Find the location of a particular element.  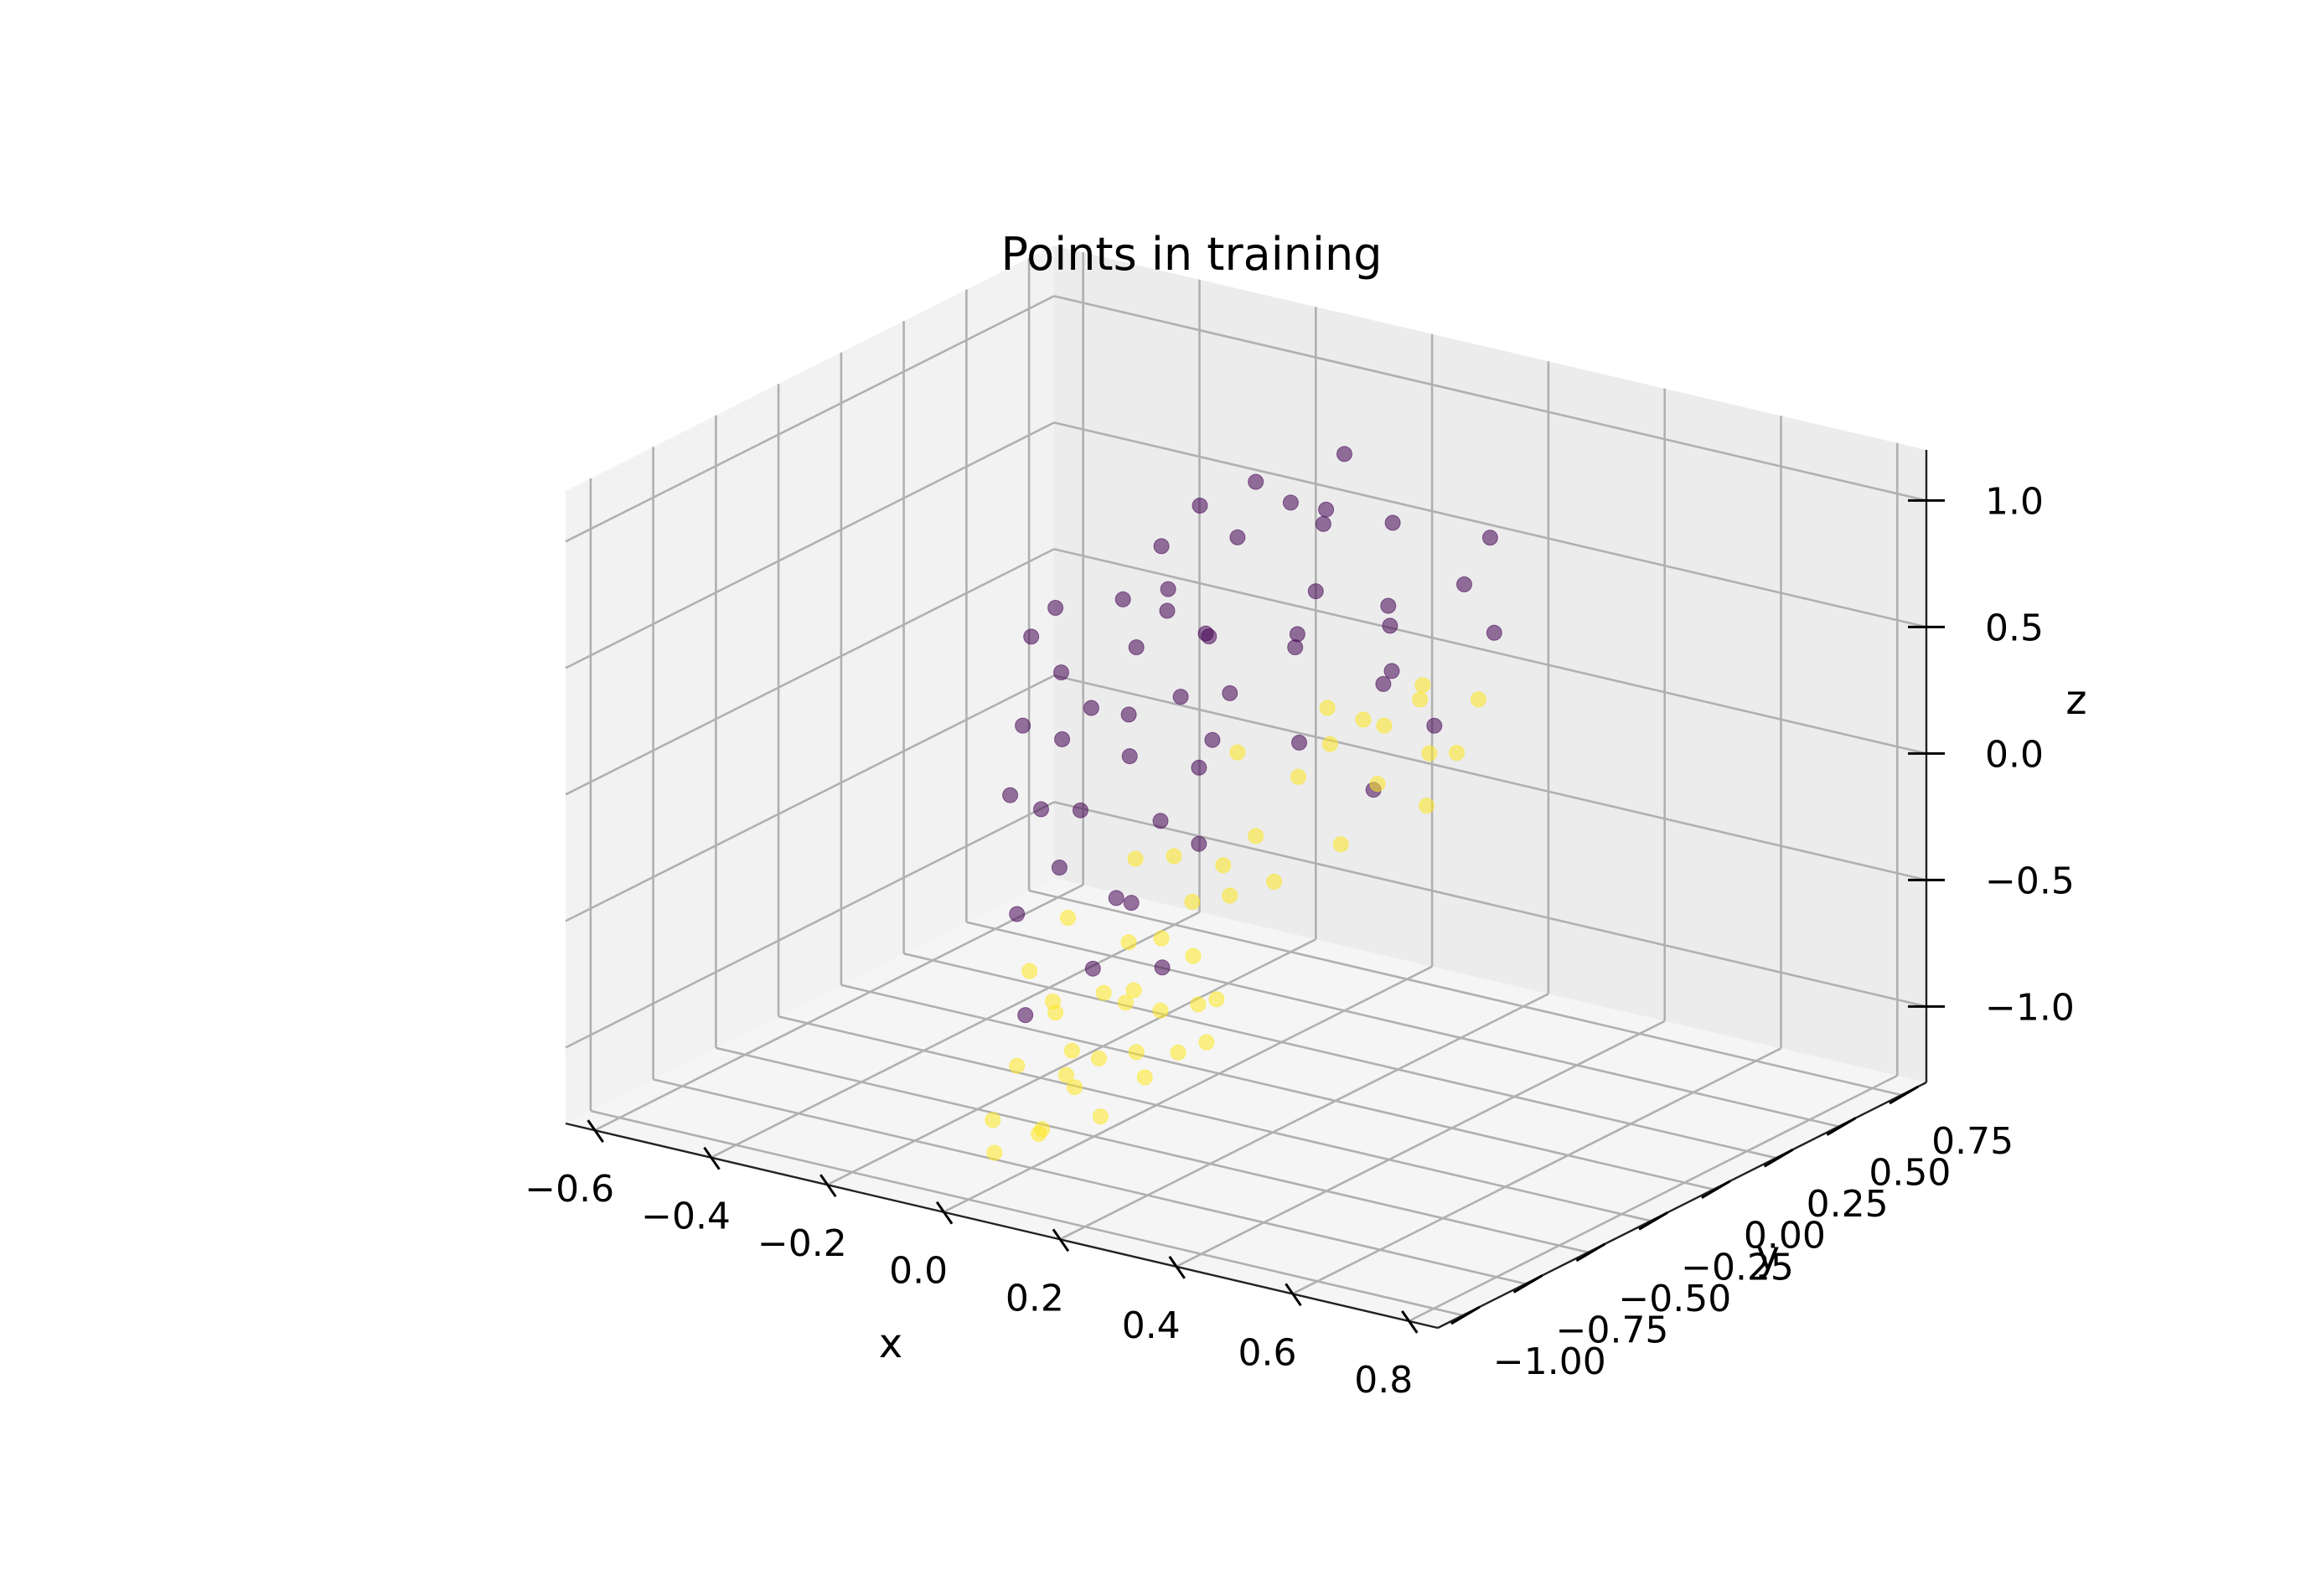

y-tick-label: 0.00 is located at coordinates (1785, 1236).